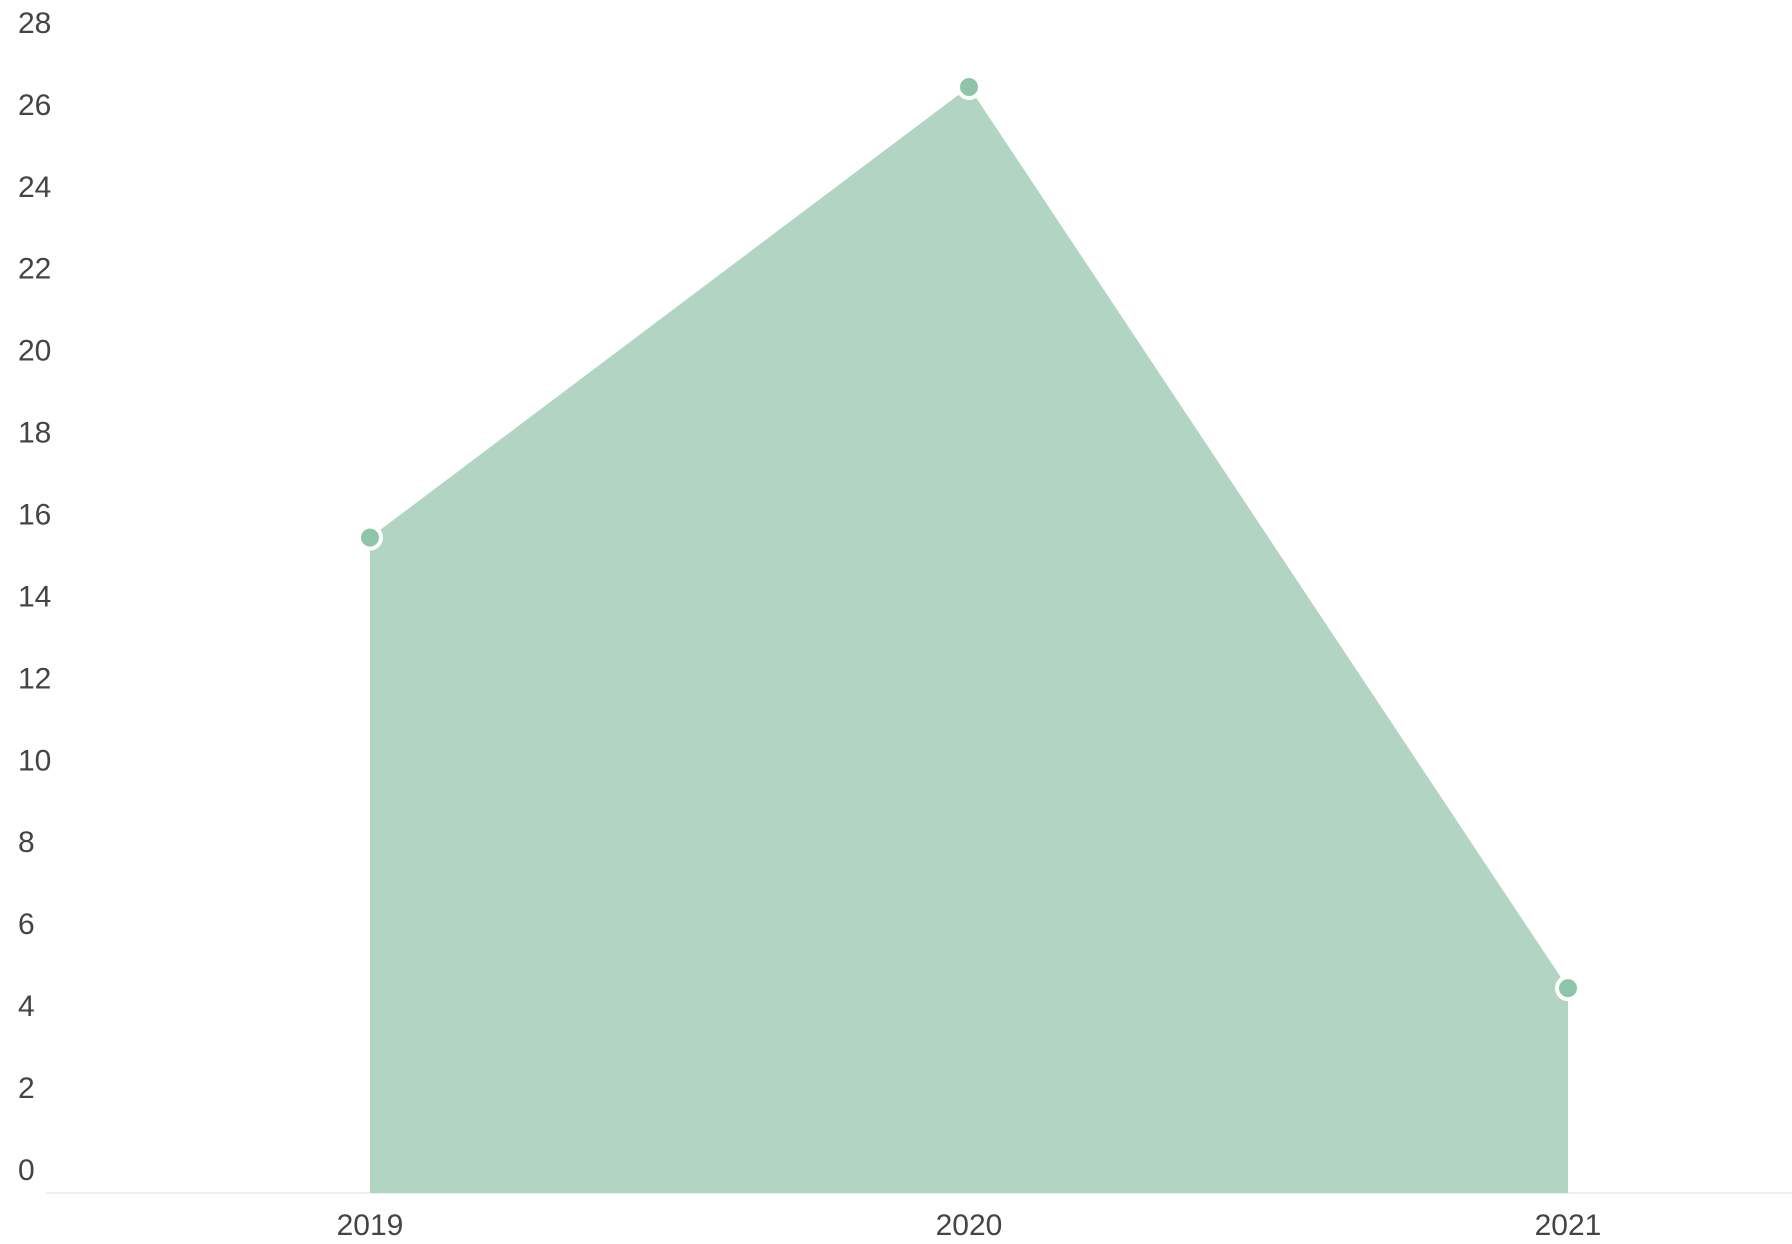 This screenshot has height=1244, width=1792. Describe the element at coordinates (26, 1006) in the screenshot. I see `y-tick-label: 4` at that location.